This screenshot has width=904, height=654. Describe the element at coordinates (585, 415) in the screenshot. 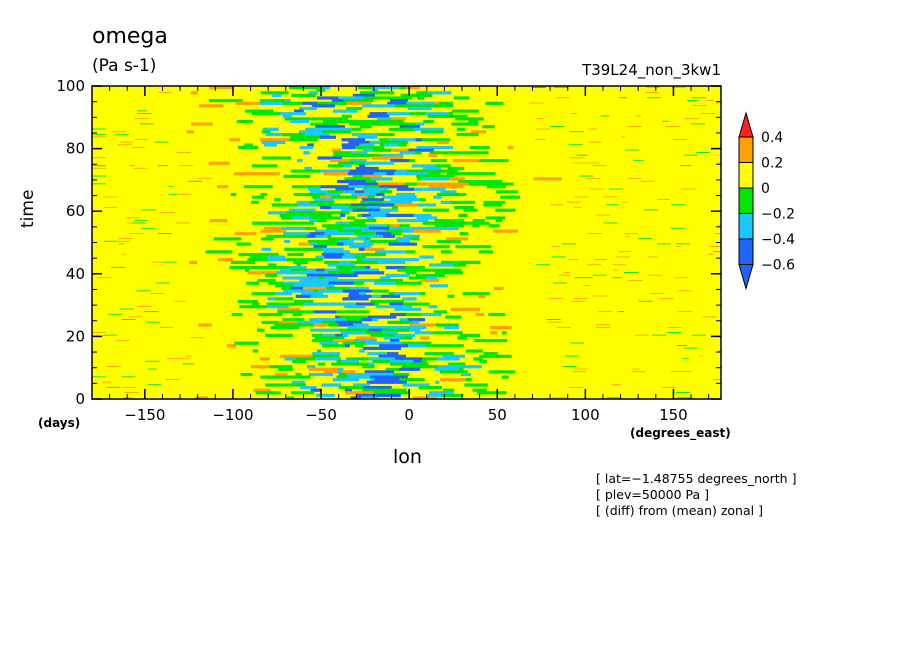

I see `x-tick-label: 100` at that location.